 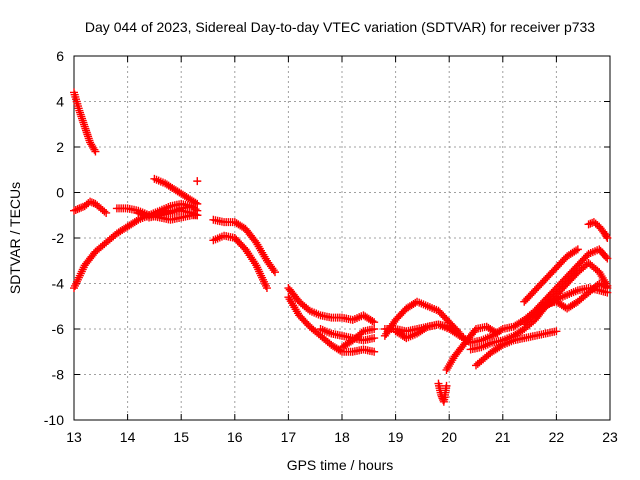 I want to click on y-axis-label: SDTVAR / TECUs, so click(x=15, y=238).